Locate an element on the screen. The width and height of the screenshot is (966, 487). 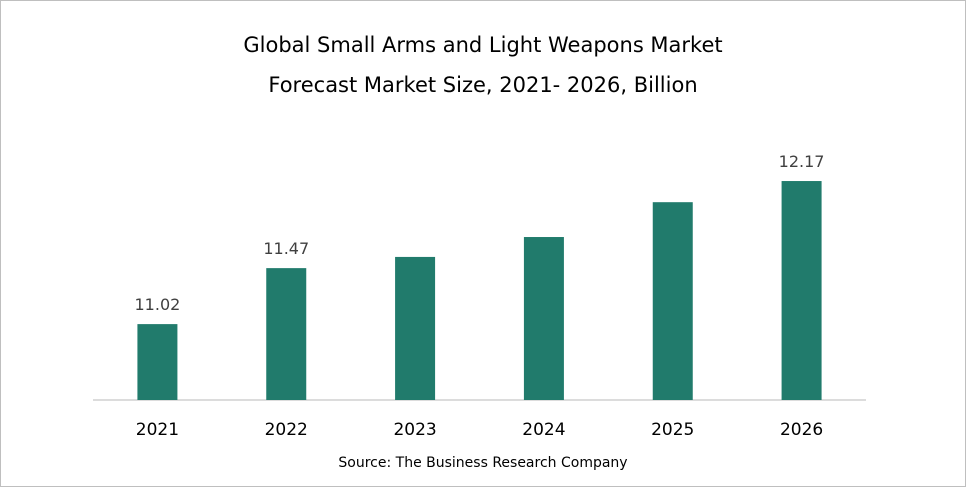
data-label: 12.17 is located at coordinates (802, 161).